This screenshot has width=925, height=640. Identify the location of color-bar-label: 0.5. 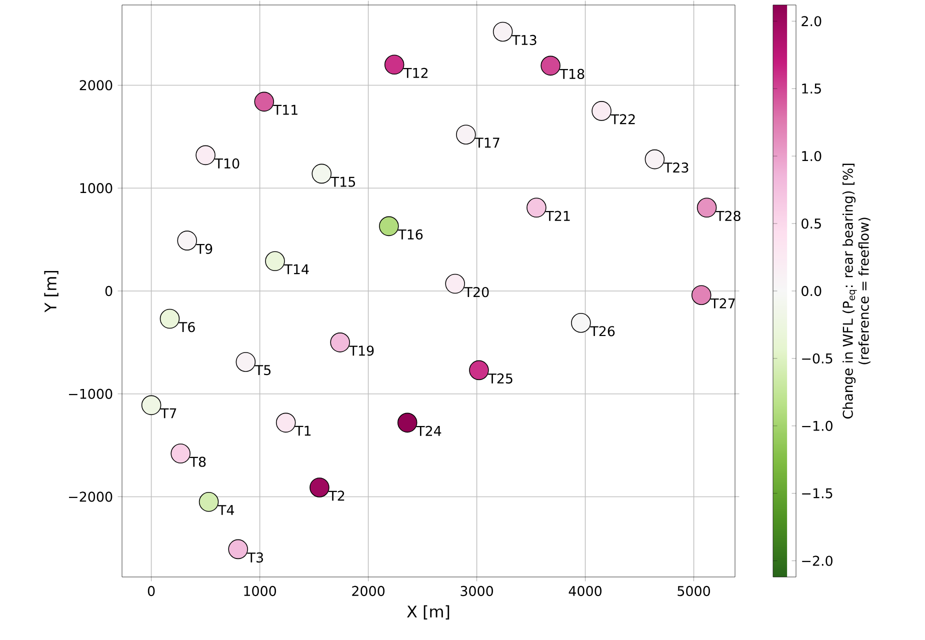
(811, 223).